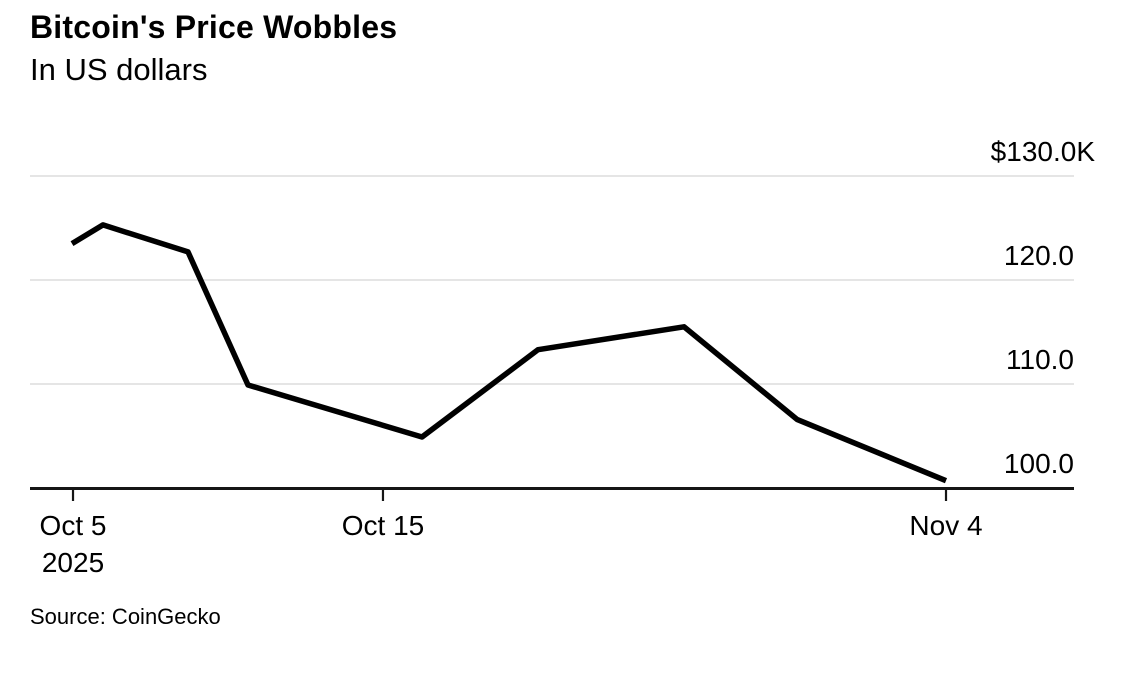 The image size is (1132, 673). What do you see at coordinates (1040, 359) in the screenshot?
I see `y-axis-label: 110.0` at bounding box center [1040, 359].